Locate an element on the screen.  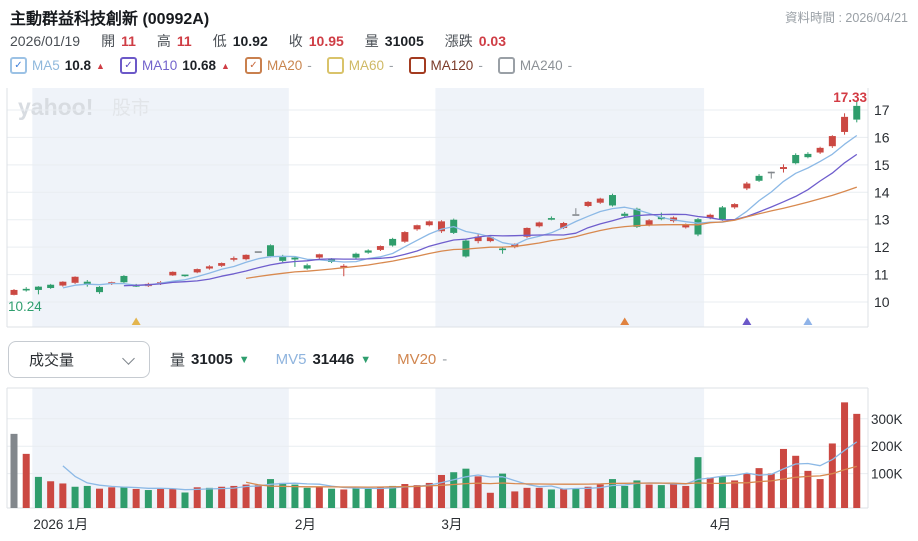
volume-stats: 量 31005 ▼ MV5 31446 ▼ MV20- is located at coordinates (308, 359).